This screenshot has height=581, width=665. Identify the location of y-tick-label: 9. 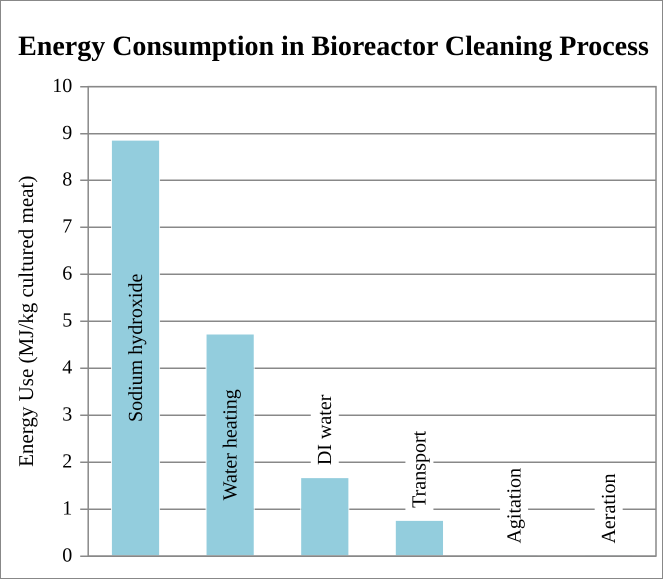
(67, 133).